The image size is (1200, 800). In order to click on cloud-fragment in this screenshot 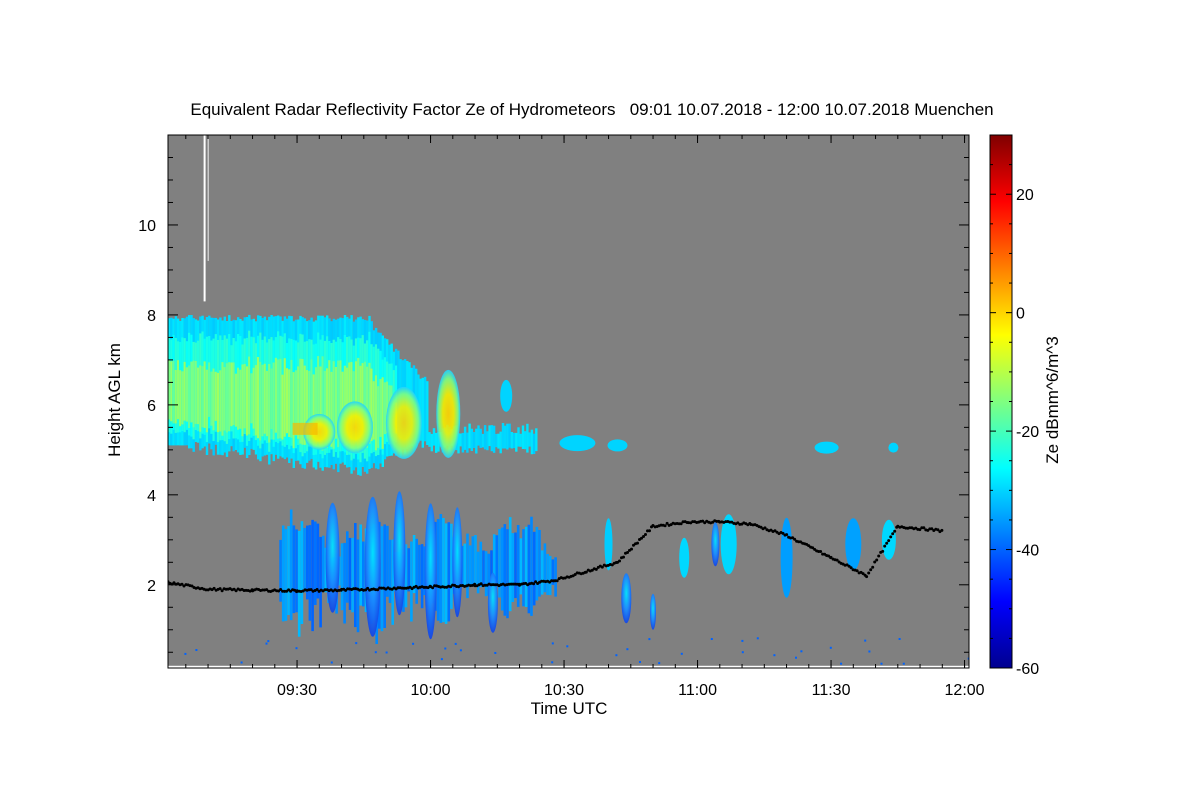, I will do `click(893, 447)`.